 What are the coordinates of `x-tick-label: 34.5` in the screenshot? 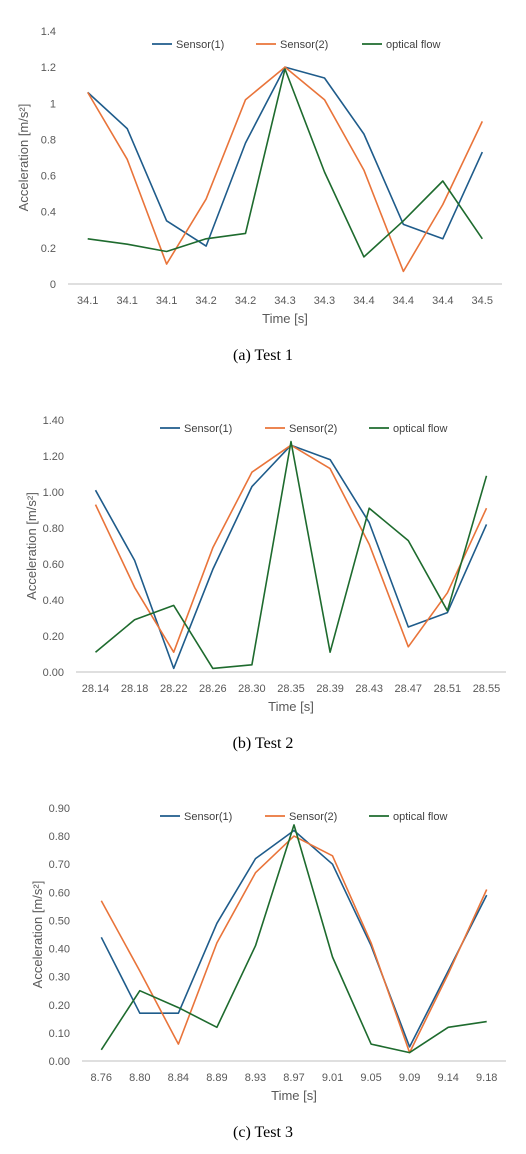 It's located at (482, 301).